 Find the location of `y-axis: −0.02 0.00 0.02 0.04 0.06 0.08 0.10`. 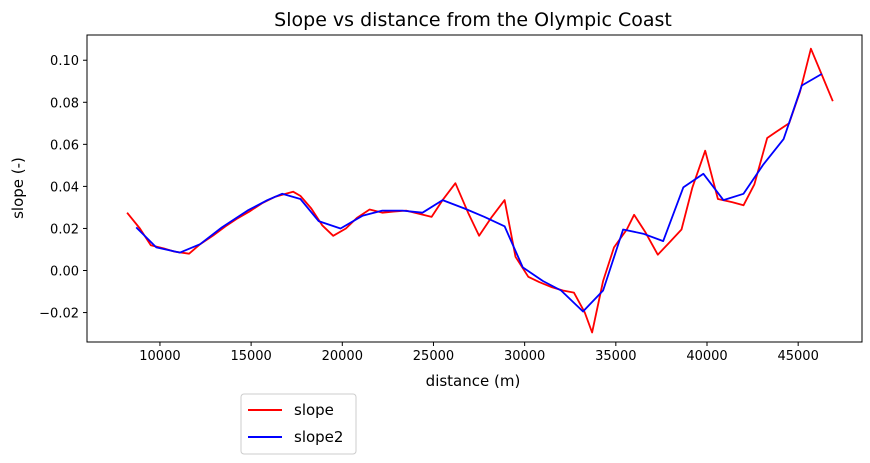

y-axis: −0.02 0.00 0.02 0.04 0.06 0.08 0.10 is located at coordinates (63, 188).